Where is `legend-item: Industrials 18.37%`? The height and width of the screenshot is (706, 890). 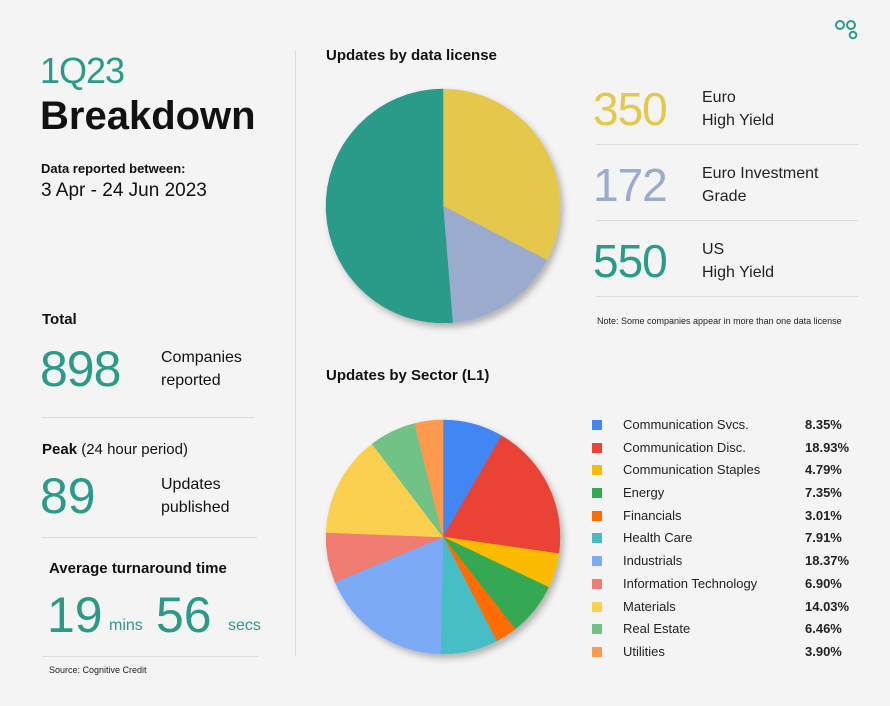 legend-item: Industrials 18.37% is located at coordinates (727, 563).